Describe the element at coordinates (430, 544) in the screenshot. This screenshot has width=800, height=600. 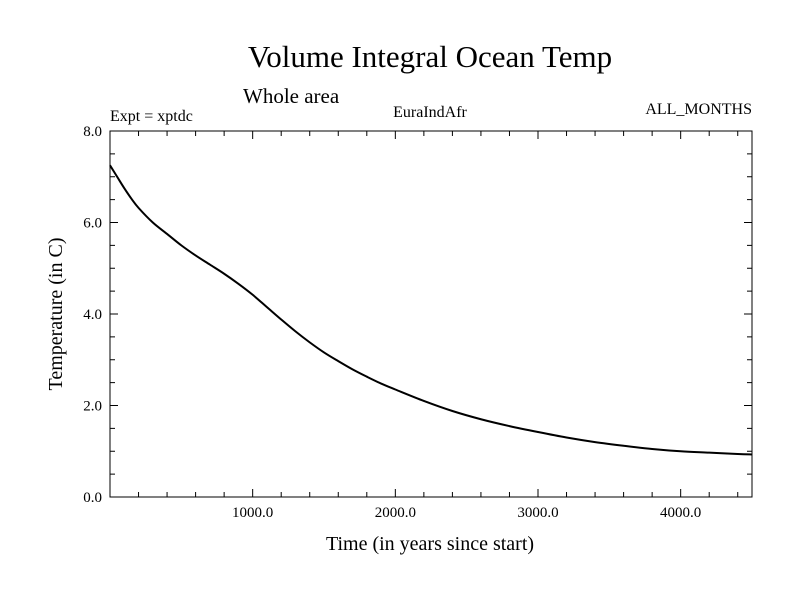
I see `x-axis-title: Time (in years since start)` at that location.